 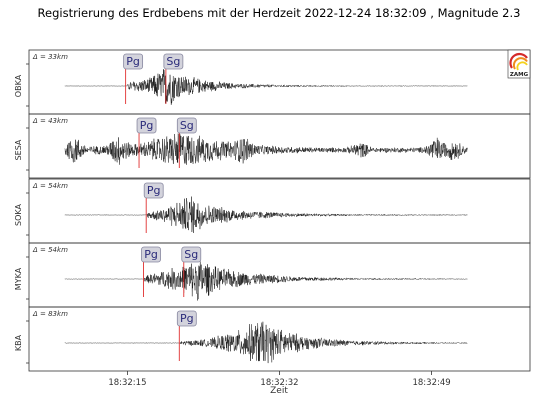 What do you see at coordinates (431, 383) in the screenshot?
I see `x-tick-label: 18:32:49` at bounding box center [431, 383].